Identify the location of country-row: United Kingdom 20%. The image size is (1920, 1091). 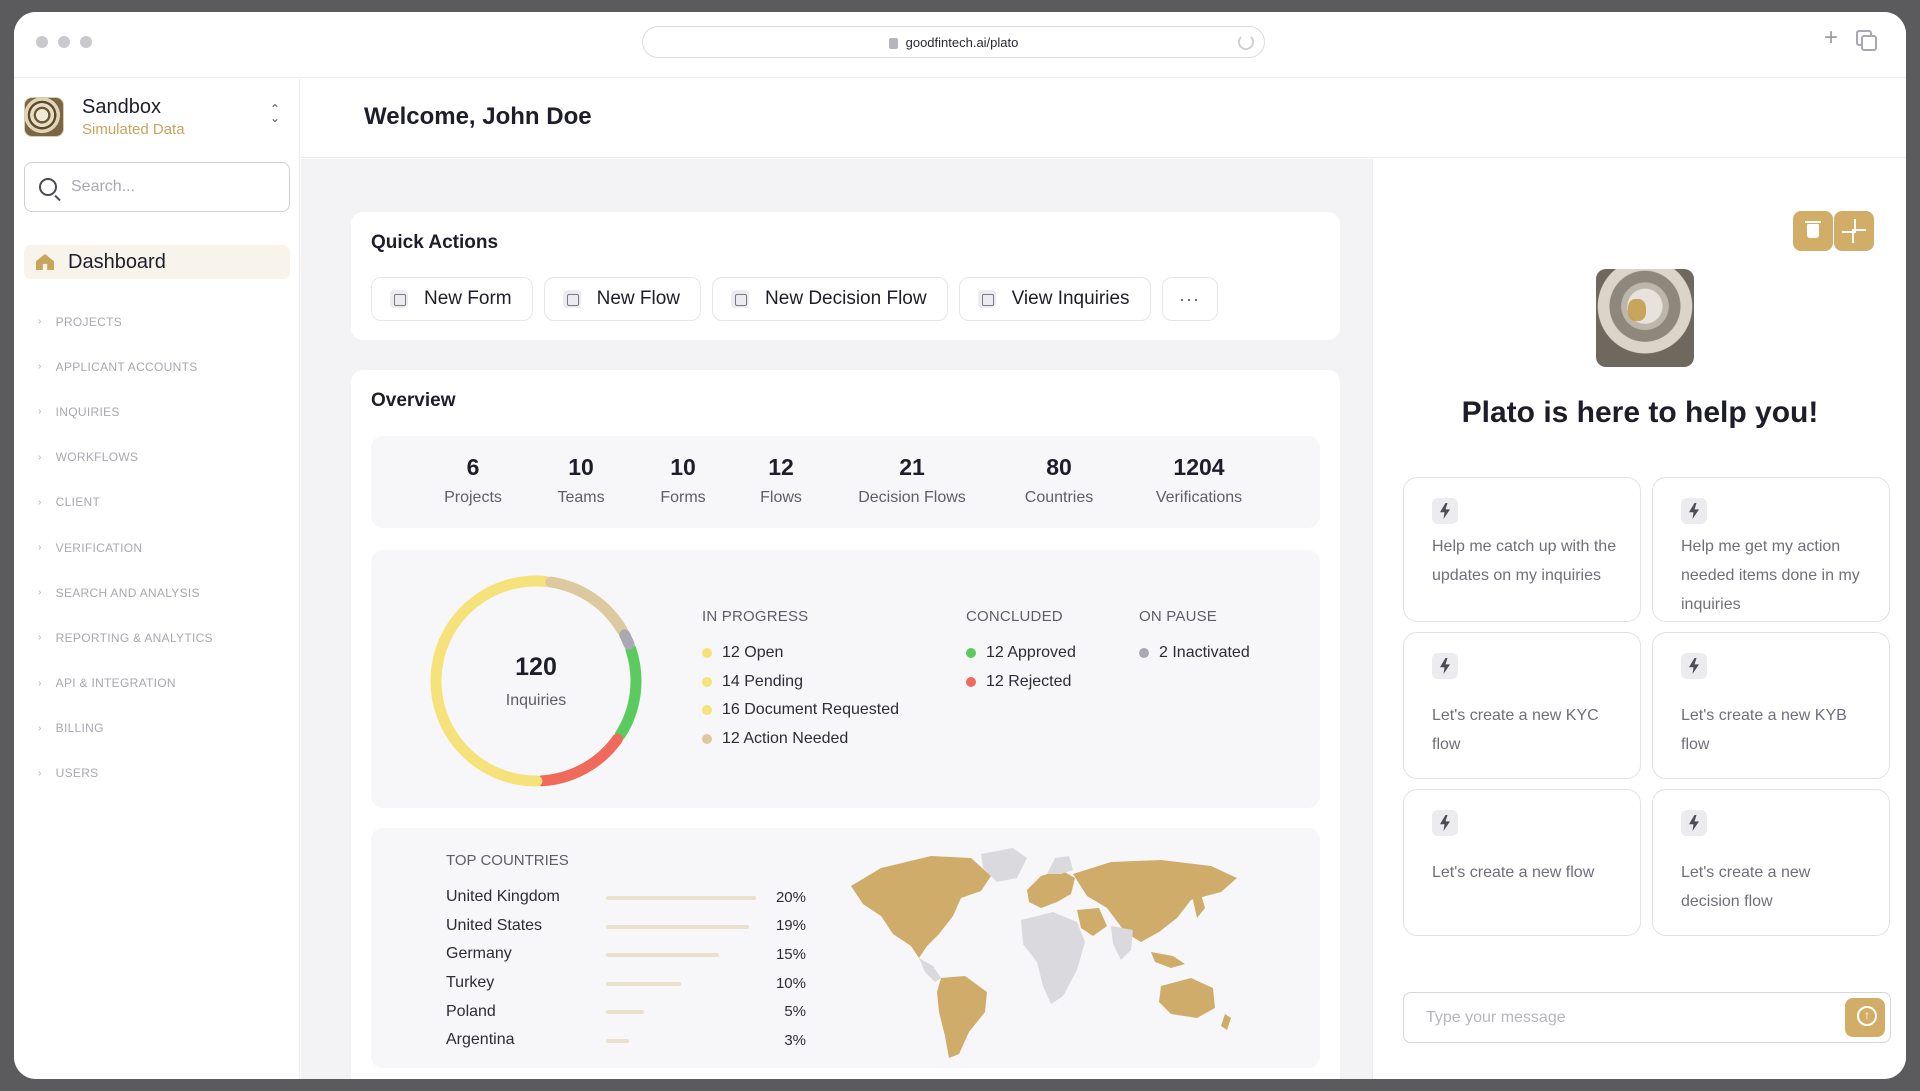
(626, 897).